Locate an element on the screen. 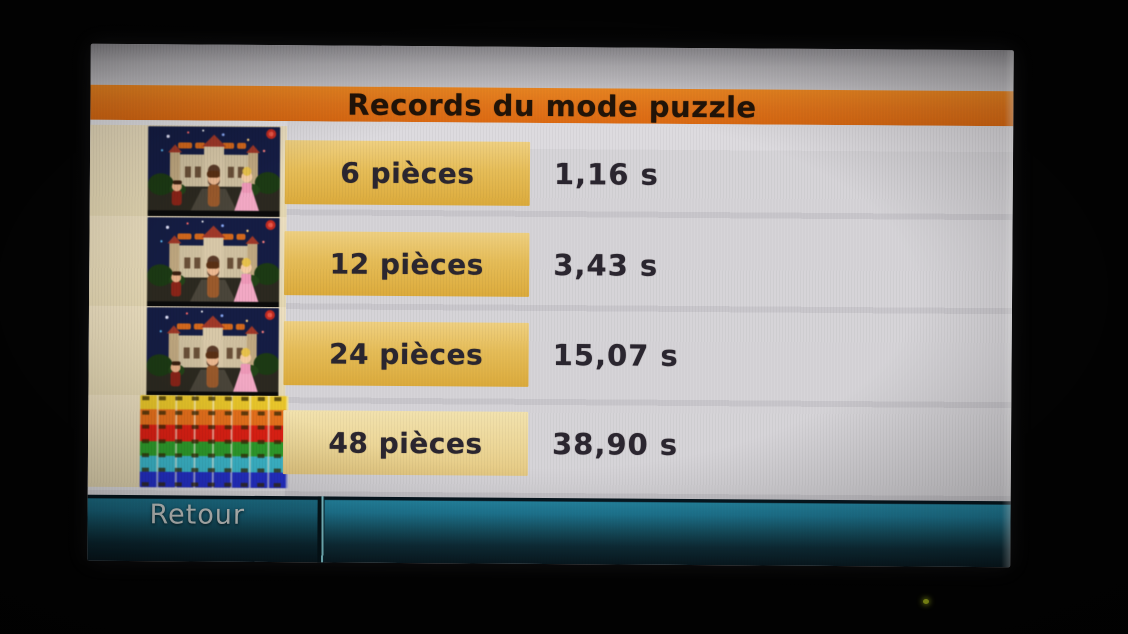  piece-count-label: 24 pièces is located at coordinates (406, 354).